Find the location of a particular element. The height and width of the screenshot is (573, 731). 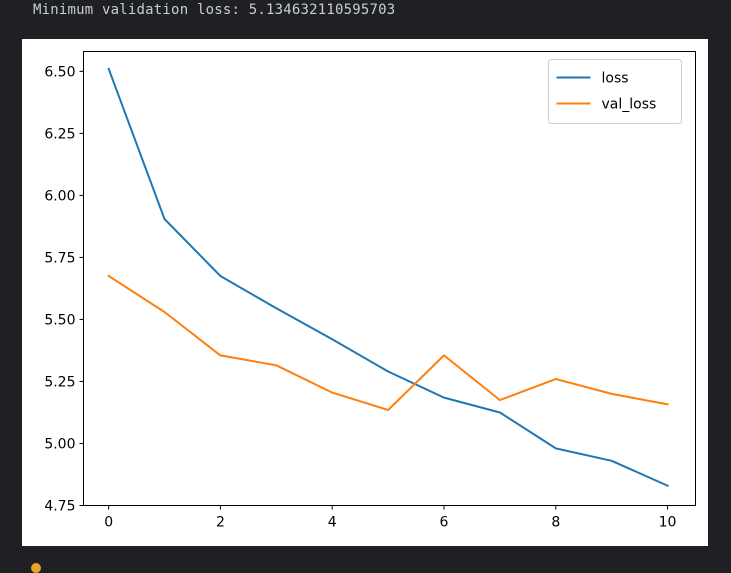

y-tick-label: 5.50 is located at coordinates (59, 320).